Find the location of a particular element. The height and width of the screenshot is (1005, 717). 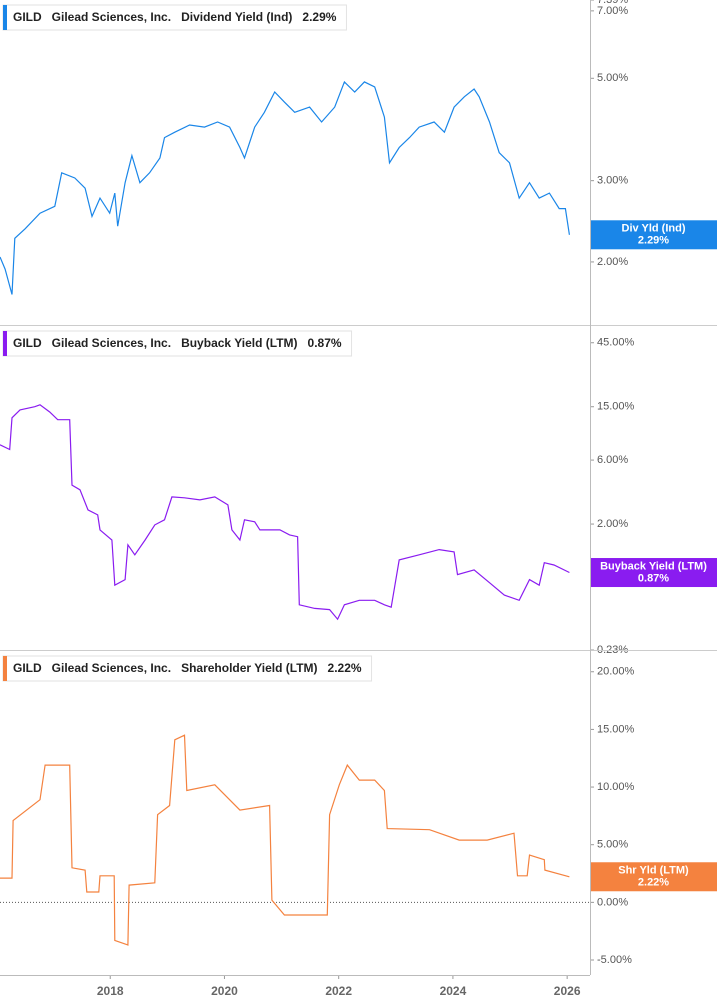

series-name: Shareholder Yield (LTM) is located at coordinates (249, 668).